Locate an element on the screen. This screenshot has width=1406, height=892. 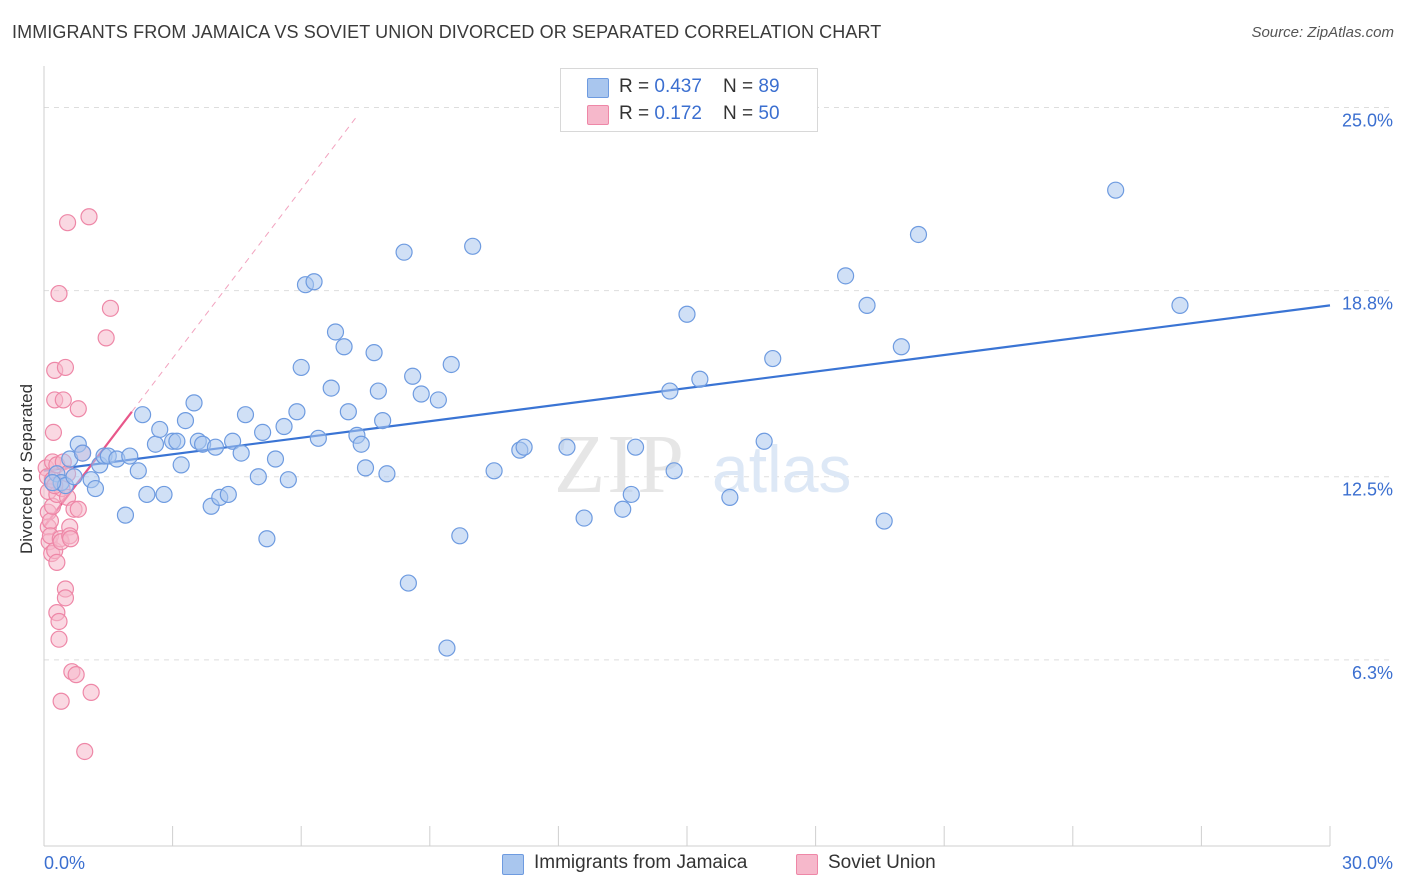
watermark: ZIP atlas is located at coordinates (702, 464).